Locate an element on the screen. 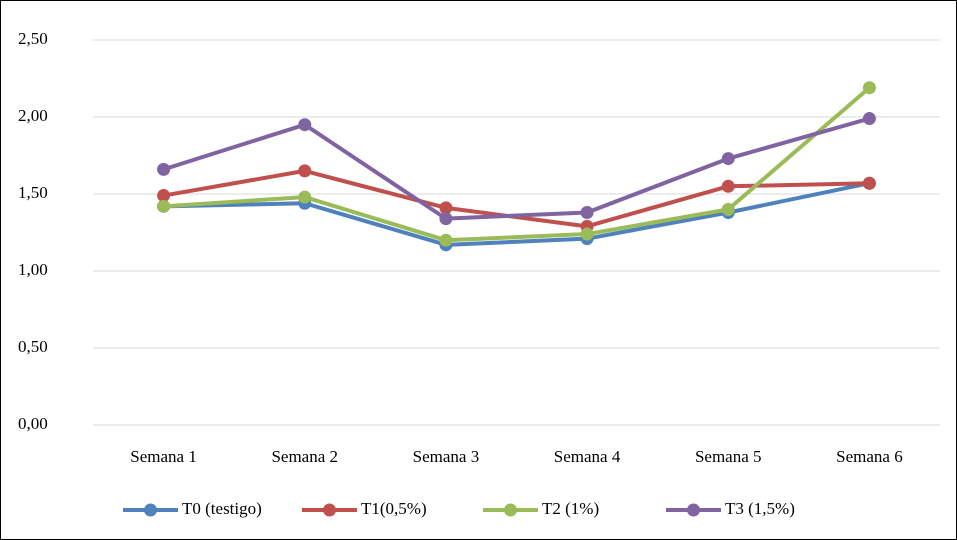 This screenshot has width=957, height=540. y-tick-label: 1,50 is located at coordinates (33, 192).